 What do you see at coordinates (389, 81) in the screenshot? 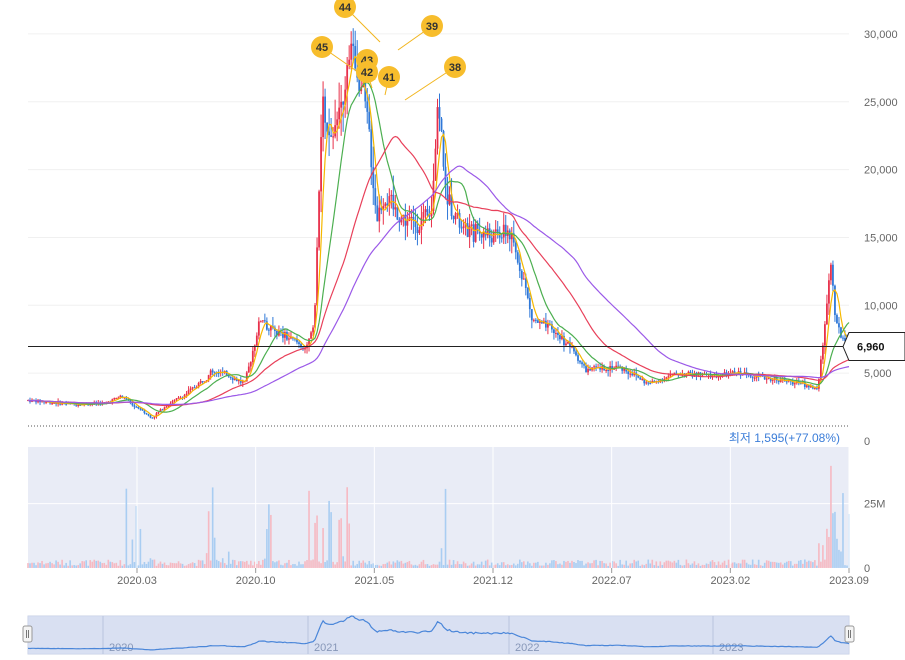
I see `peak-marker-41: 41` at bounding box center [389, 81].